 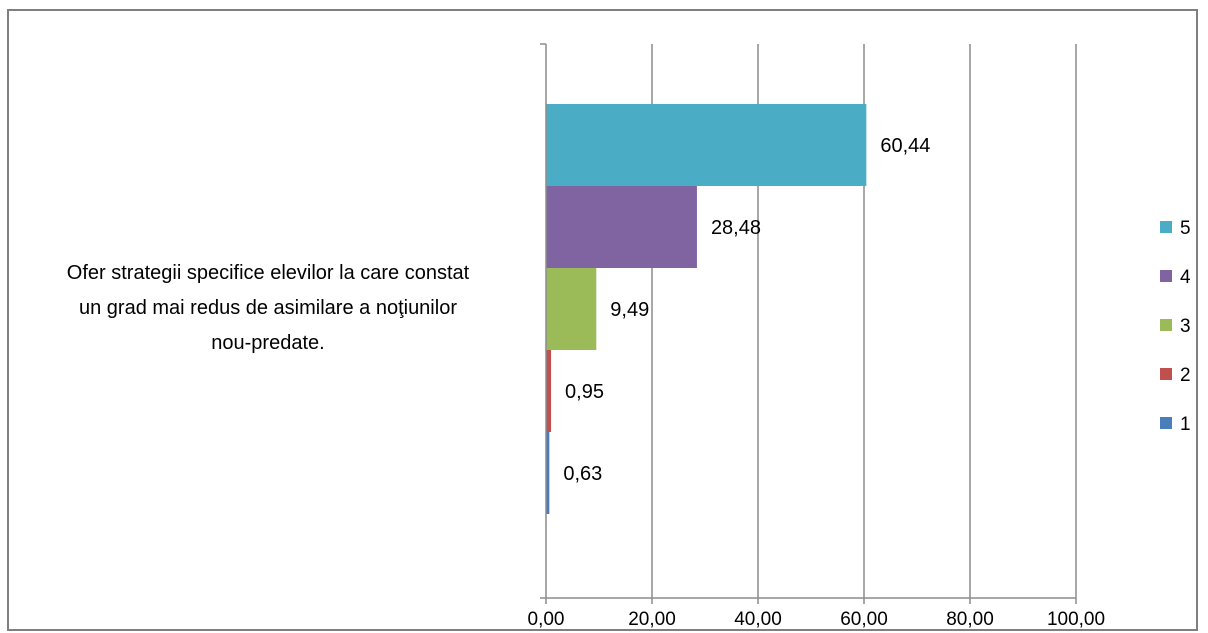 What do you see at coordinates (864, 619) in the screenshot?
I see `x-tick-label: 60,00` at bounding box center [864, 619].